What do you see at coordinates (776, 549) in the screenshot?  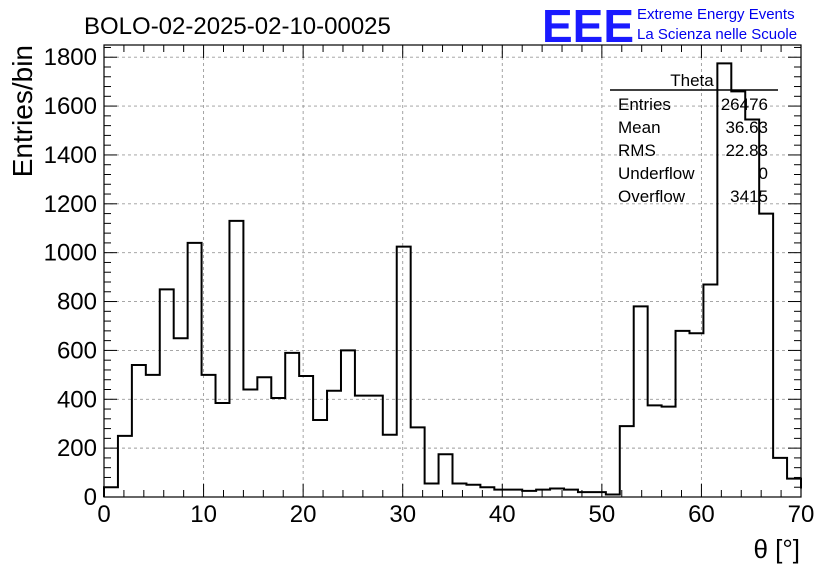 I see `x-axis-label: θ [°]` at bounding box center [776, 549].